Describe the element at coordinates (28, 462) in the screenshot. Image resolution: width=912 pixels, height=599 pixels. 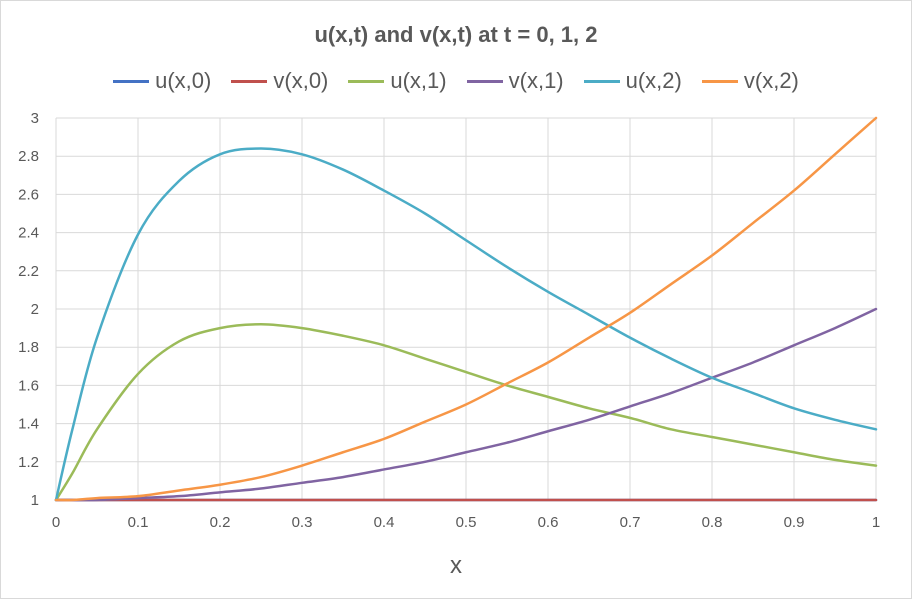
I see `y-tick-label: 1.2` at that location.